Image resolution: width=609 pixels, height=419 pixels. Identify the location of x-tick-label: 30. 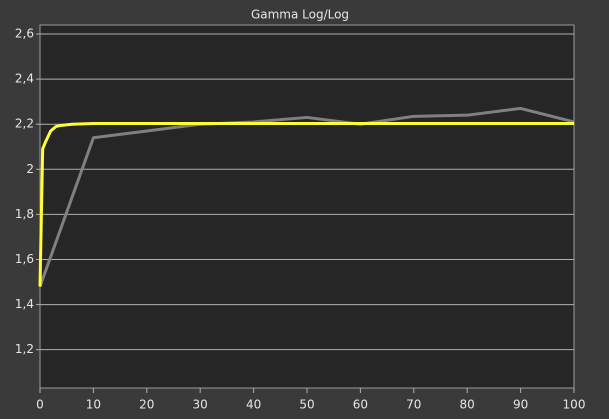
(200, 405).